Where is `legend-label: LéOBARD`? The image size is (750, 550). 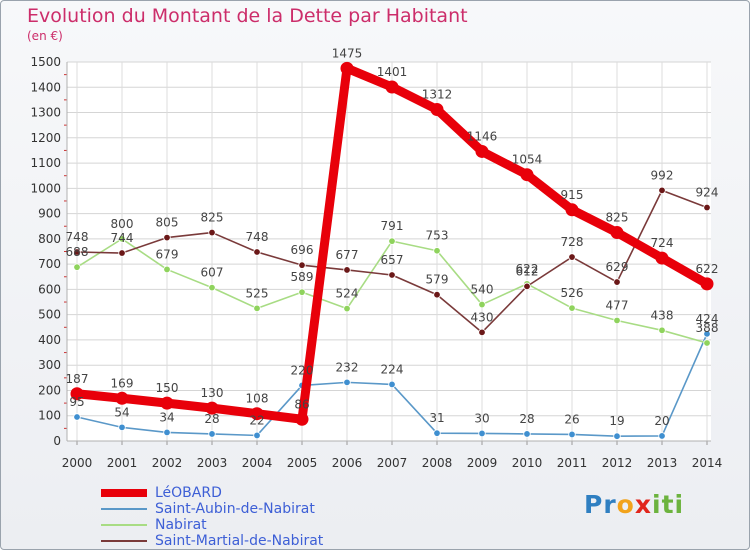 legend-label: LéOBARD is located at coordinates (188, 493).